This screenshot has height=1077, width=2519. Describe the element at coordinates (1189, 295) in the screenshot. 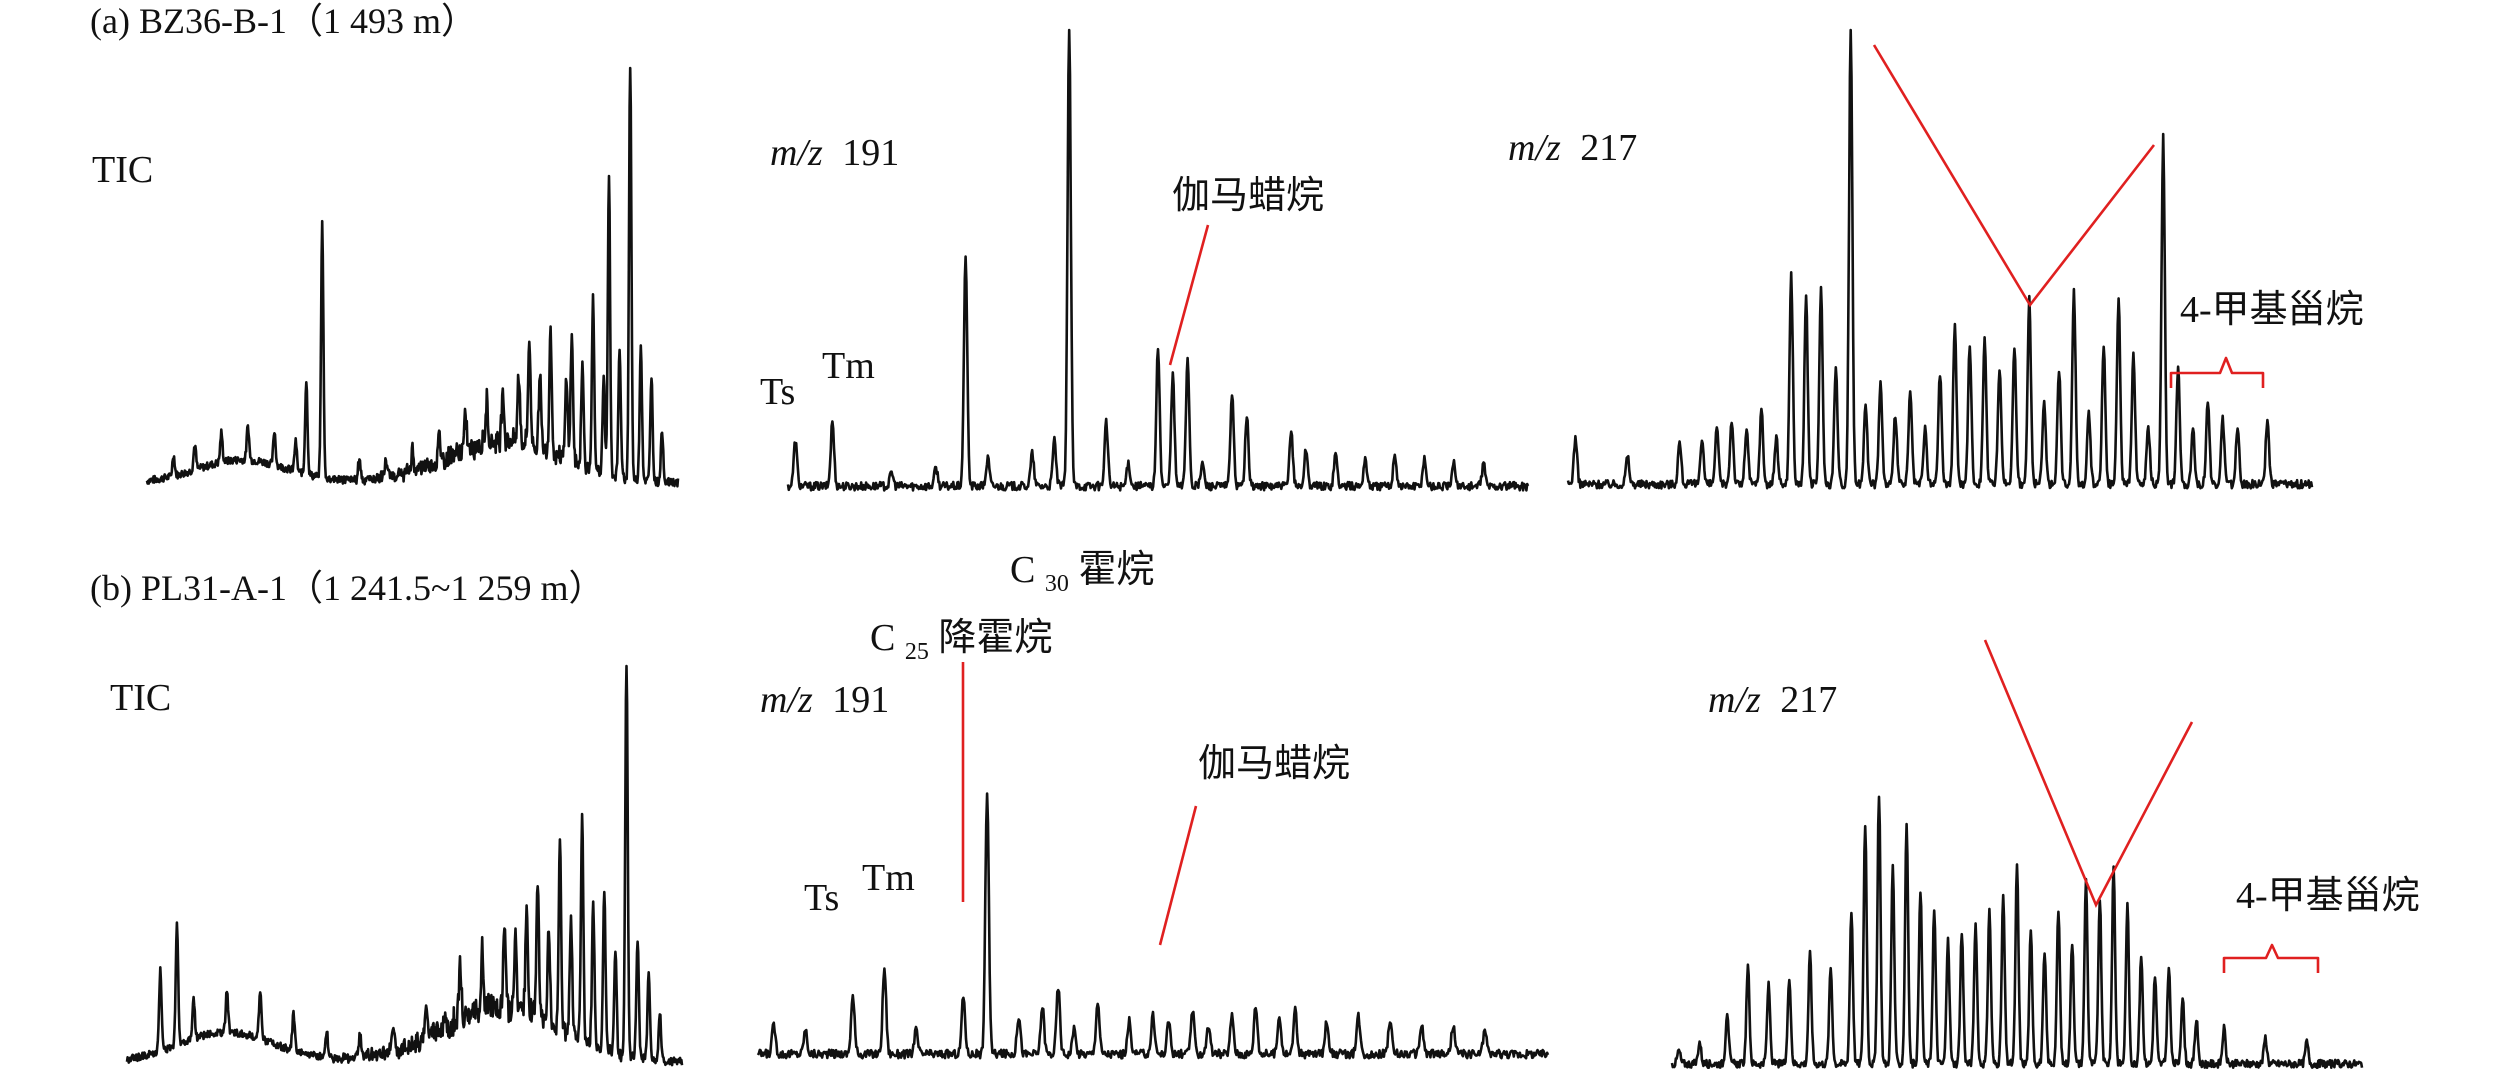

I see `a-gammacerane-pointer` at that location.